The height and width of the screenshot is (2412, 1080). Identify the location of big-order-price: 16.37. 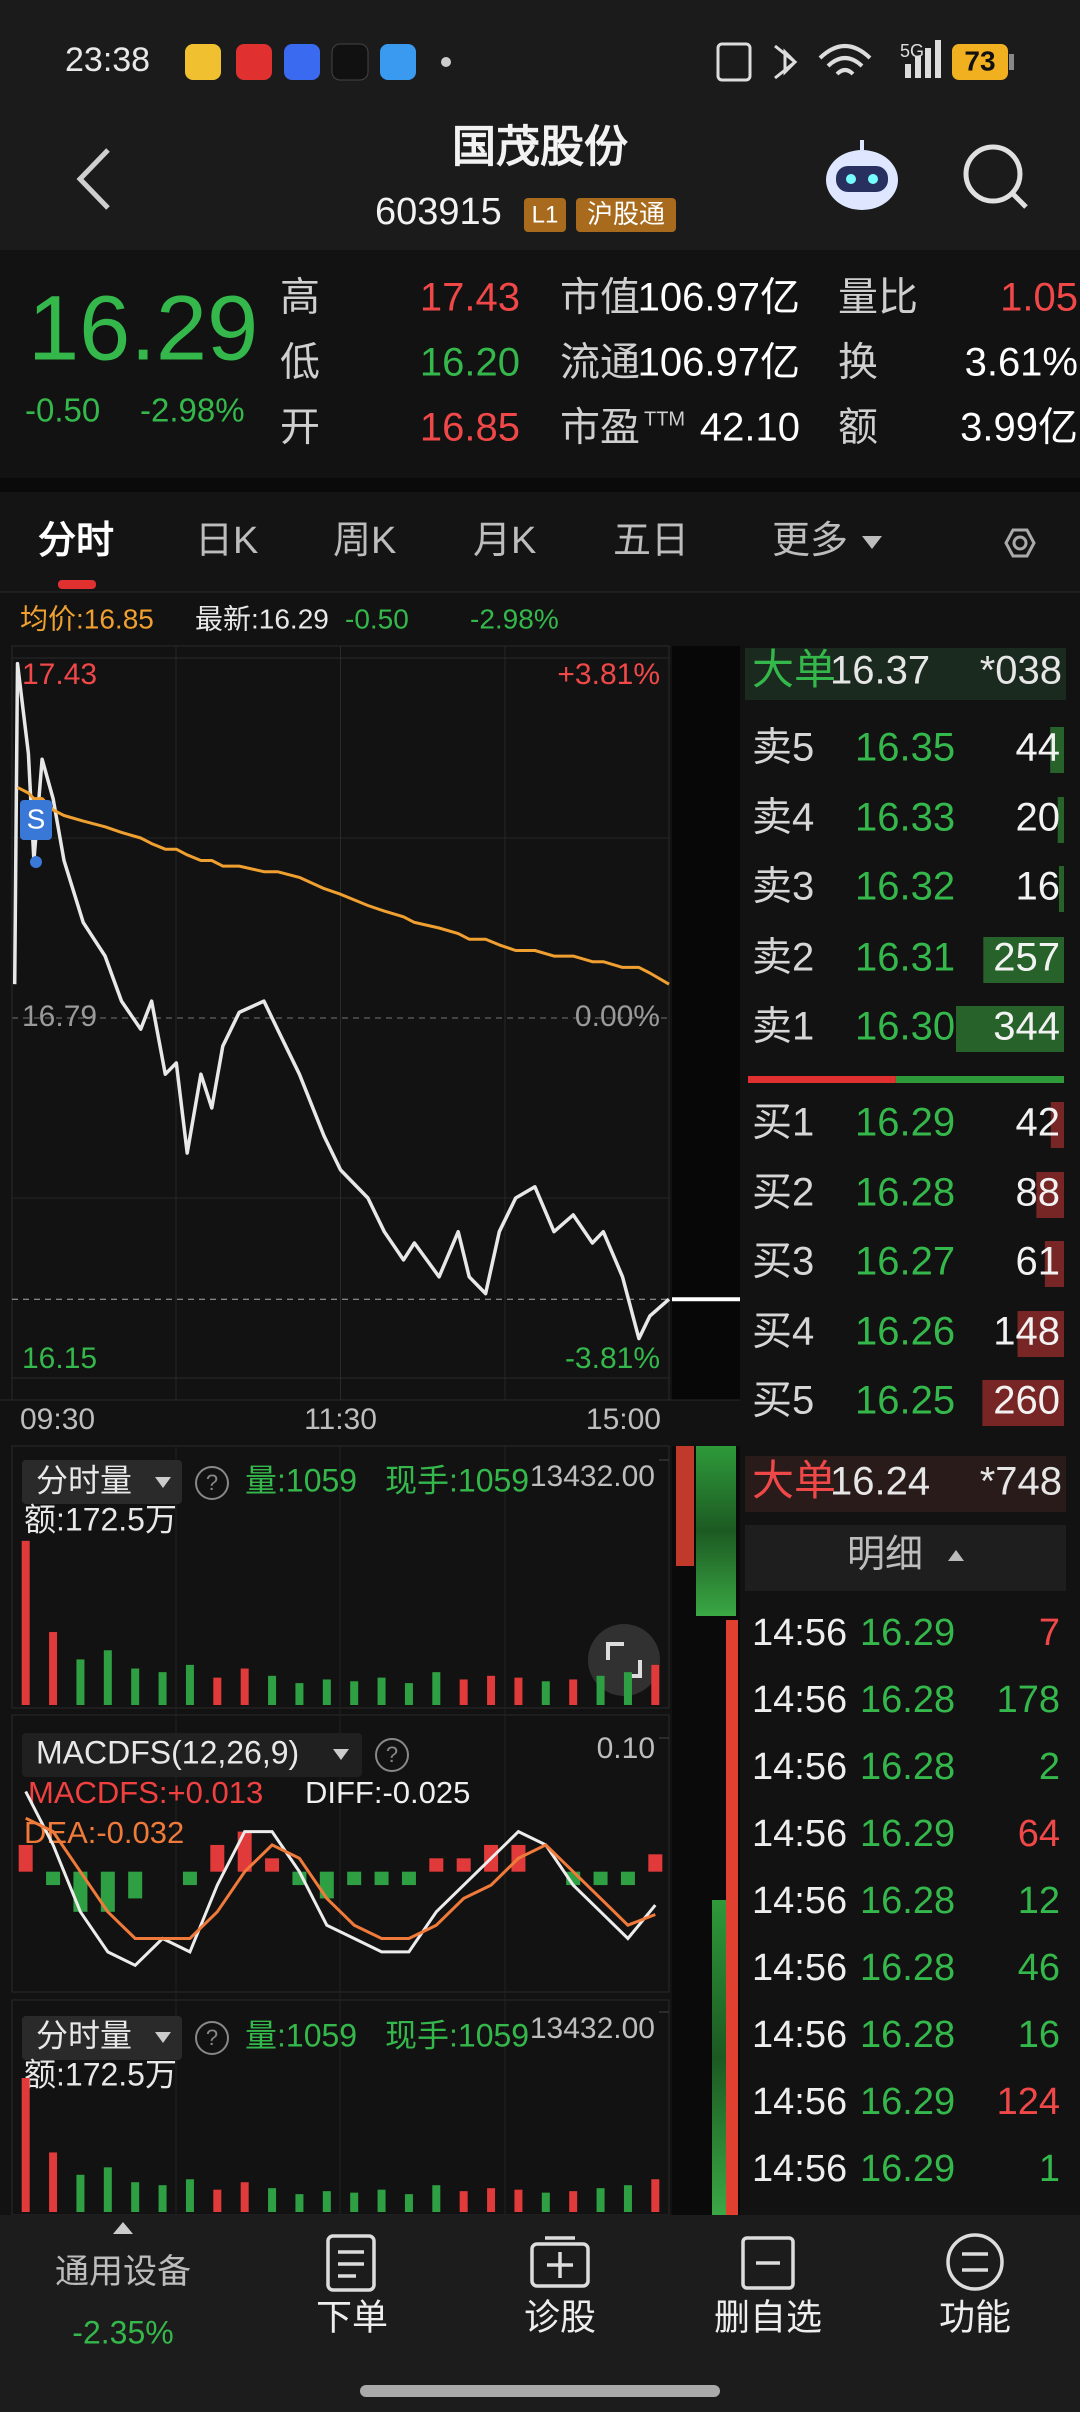
(880, 671).